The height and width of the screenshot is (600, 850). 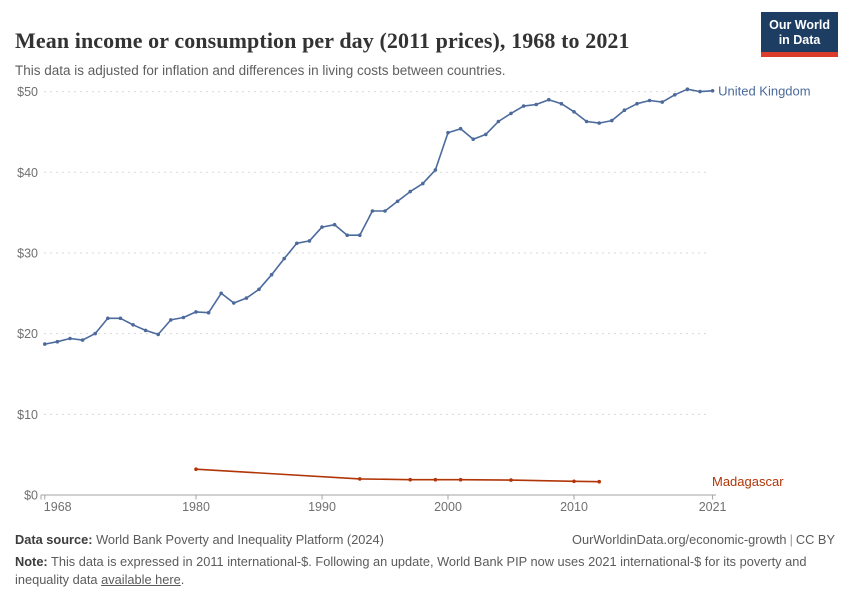 What do you see at coordinates (378, 497) in the screenshot?
I see `x-axis` at bounding box center [378, 497].